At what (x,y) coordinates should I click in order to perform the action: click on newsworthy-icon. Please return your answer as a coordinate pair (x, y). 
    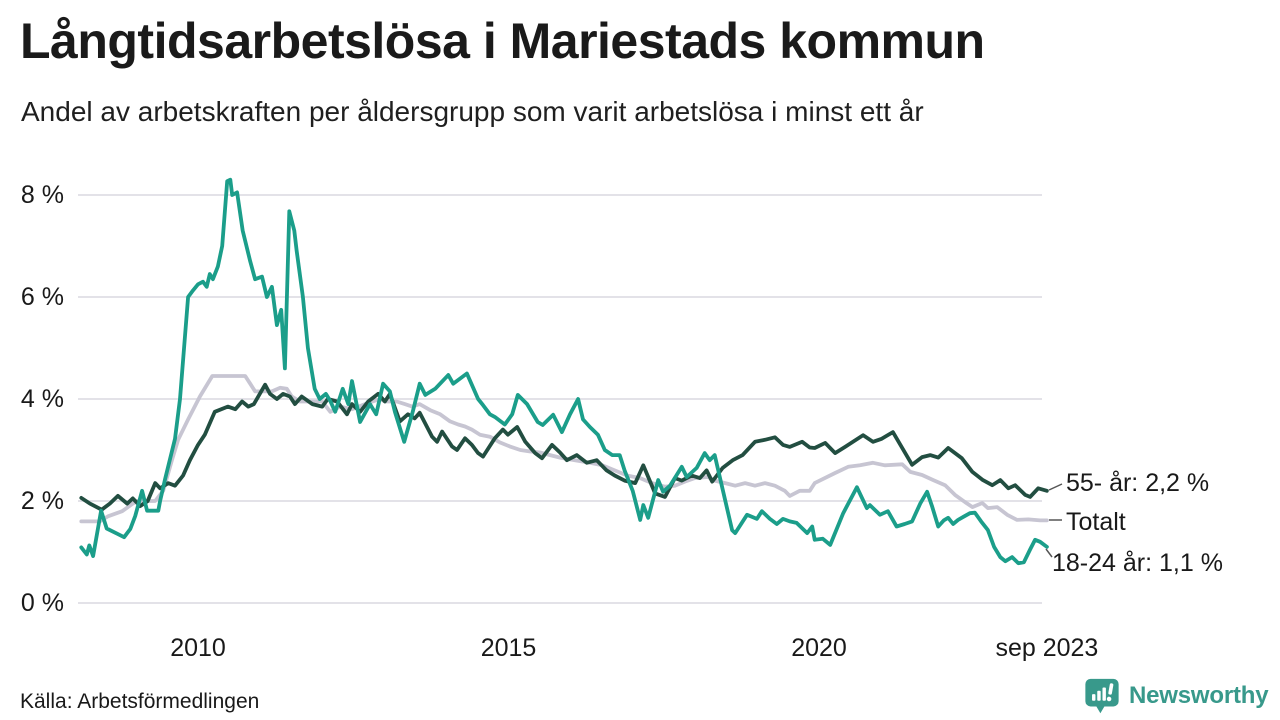
    Looking at the image, I should click on (1102, 696).